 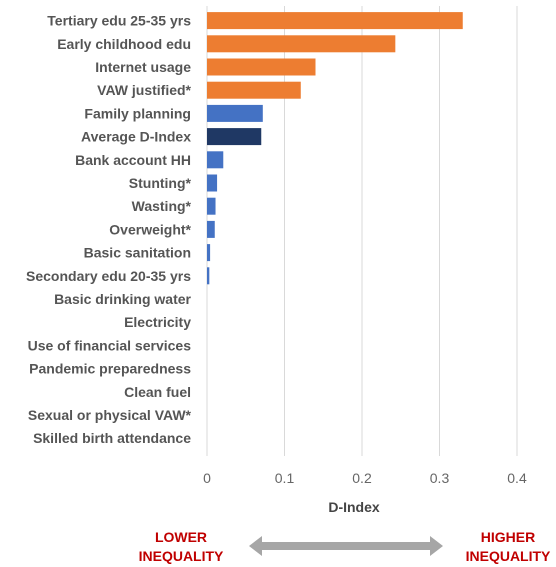 I want to click on lower-inequality-label: LOWER INEQUALITY, so click(x=181, y=547).